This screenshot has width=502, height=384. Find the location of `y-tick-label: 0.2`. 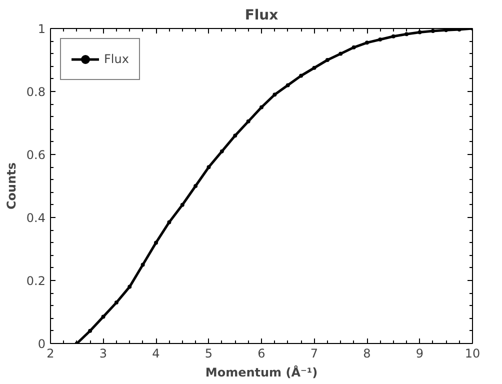

y-tick-label: 0.2 is located at coordinates (36, 281).